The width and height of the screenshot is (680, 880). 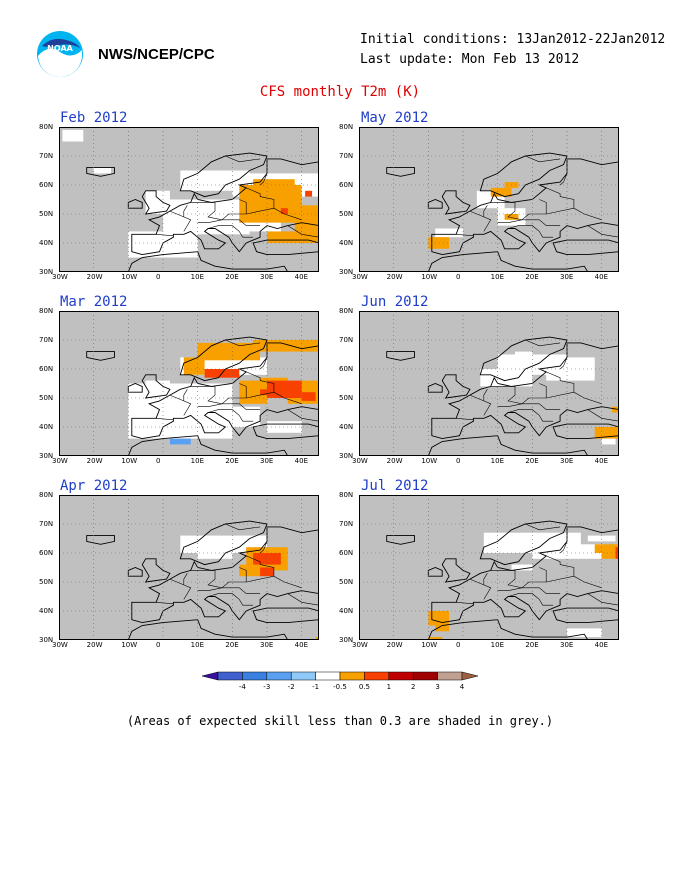 I want to click on map-feb-2012, so click(x=189, y=199).